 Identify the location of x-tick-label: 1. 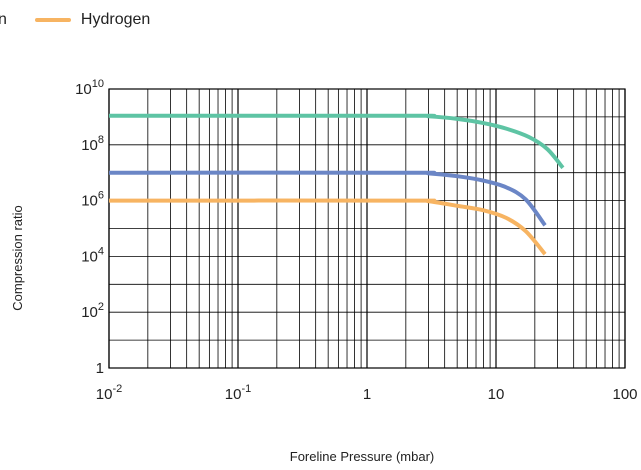
(367, 394).